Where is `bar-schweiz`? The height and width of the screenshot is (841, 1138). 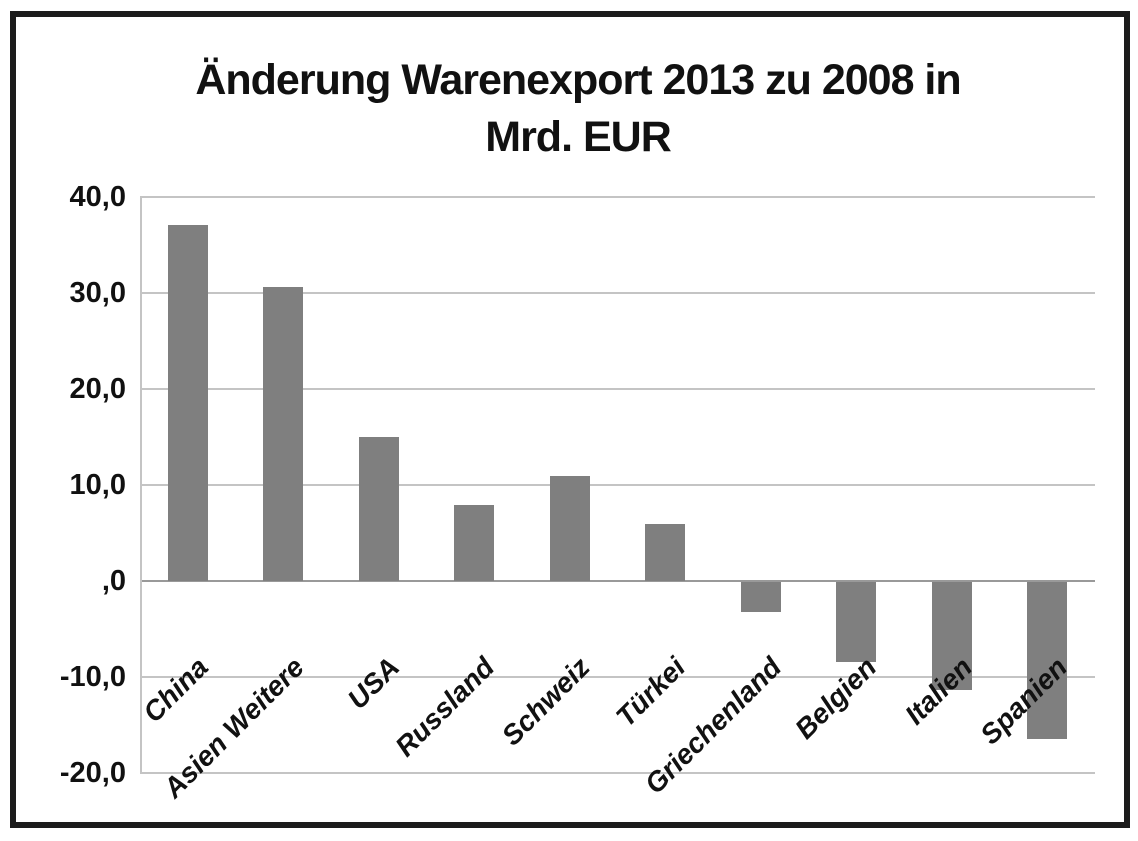
bar-schweiz is located at coordinates (569, 528).